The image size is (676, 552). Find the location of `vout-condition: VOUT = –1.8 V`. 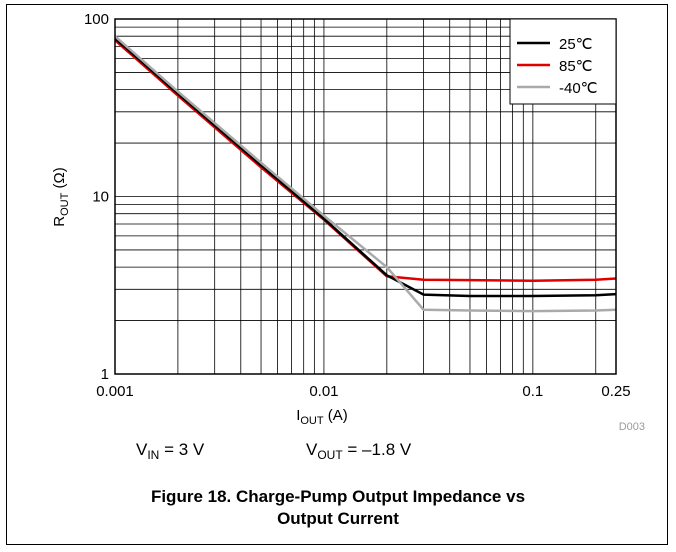

vout-condition: VOUT = –1.8 V is located at coordinates (358, 451).